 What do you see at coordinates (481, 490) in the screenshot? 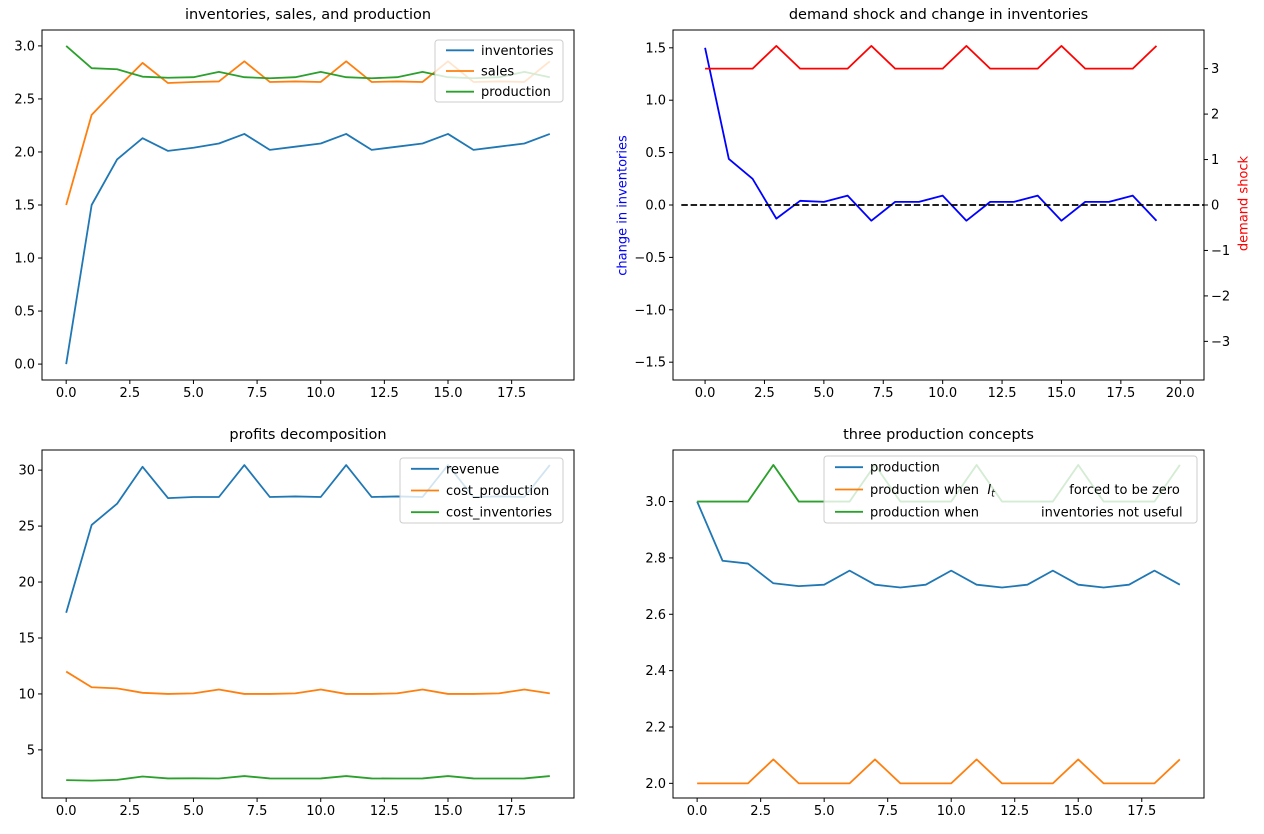
I see `legend: revenue cost_production cost_inventories` at bounding box center [481, 490].